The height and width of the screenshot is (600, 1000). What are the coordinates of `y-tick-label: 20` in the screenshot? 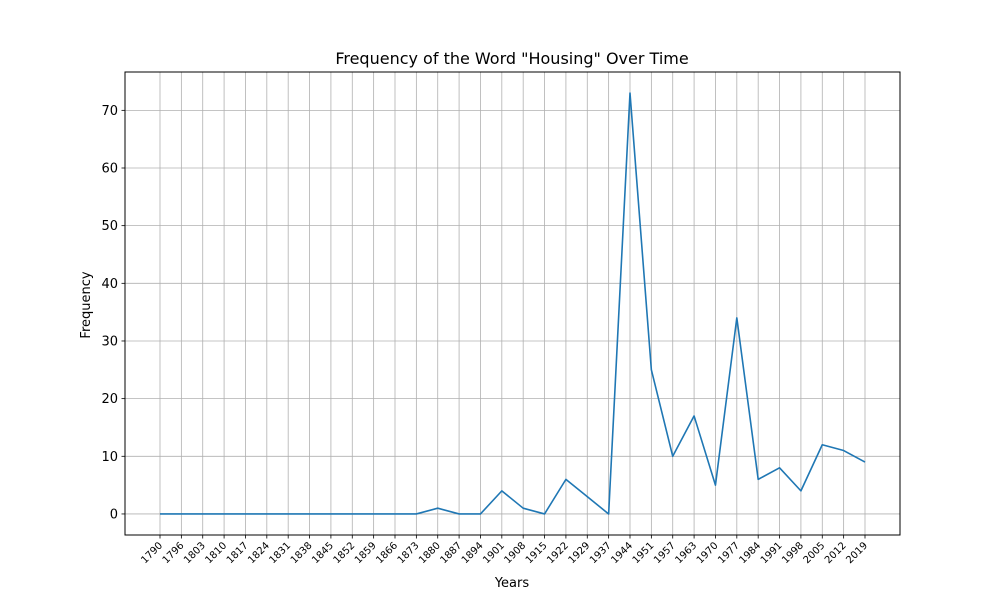 It's located at (109, 399).